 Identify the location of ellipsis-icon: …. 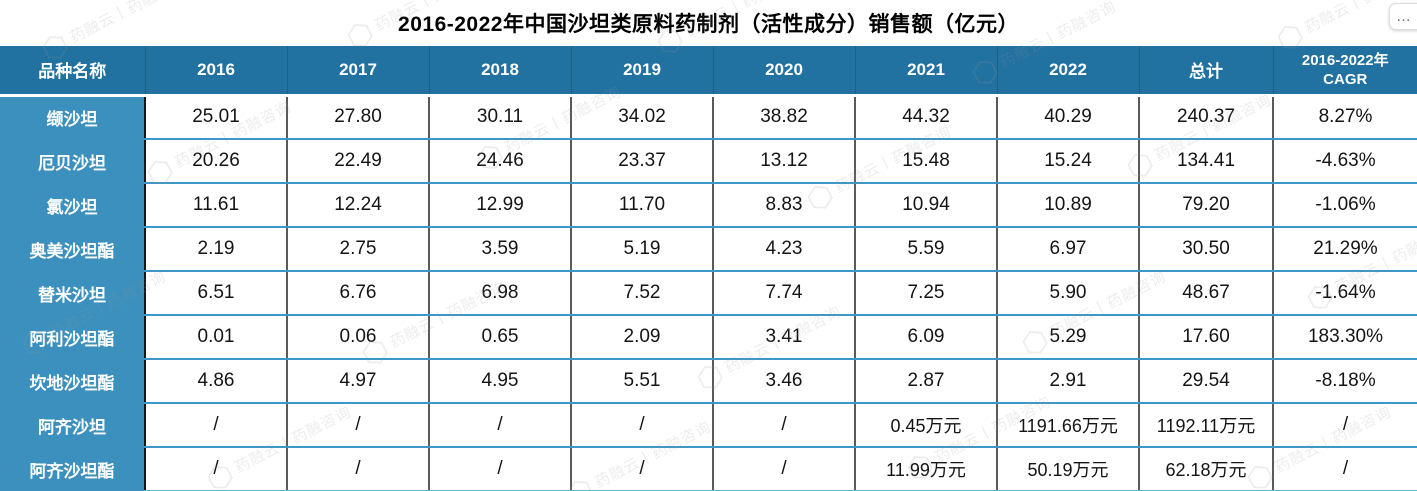
(1403, 16).